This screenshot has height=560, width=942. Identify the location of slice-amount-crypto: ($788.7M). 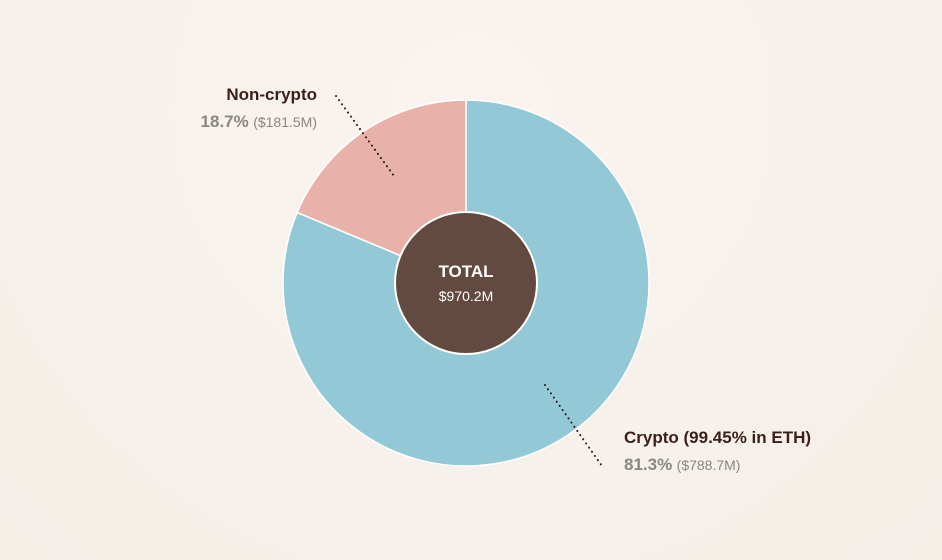
(708, 464).